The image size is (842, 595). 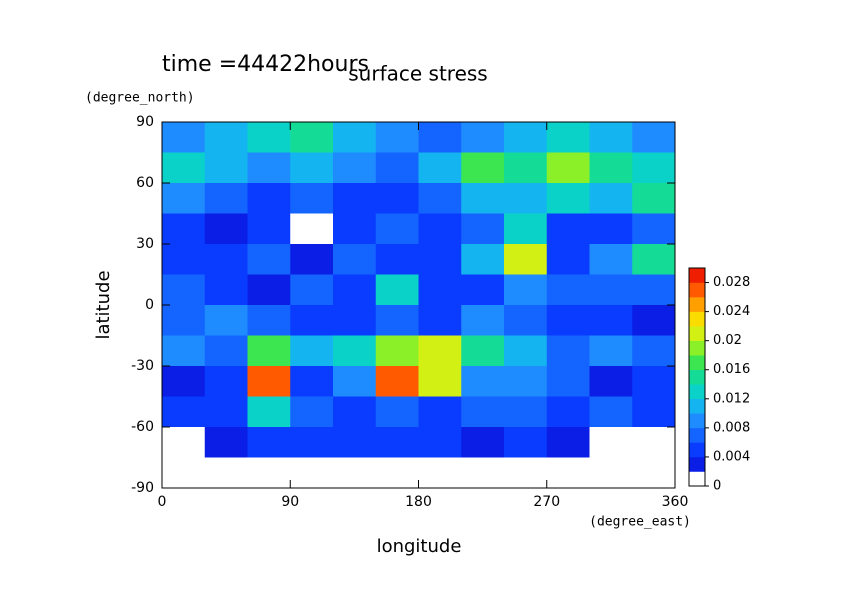 I want to click on y-tick-label: 0, so click(x=149, y=305).